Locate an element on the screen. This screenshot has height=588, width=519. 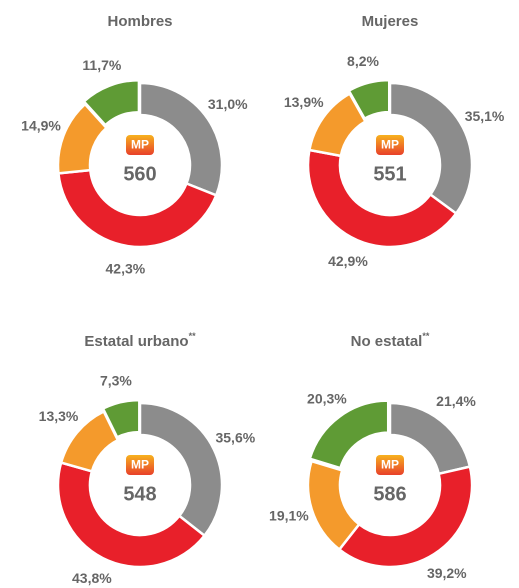
title-text: No estatal is located at coordinates (387, 341).